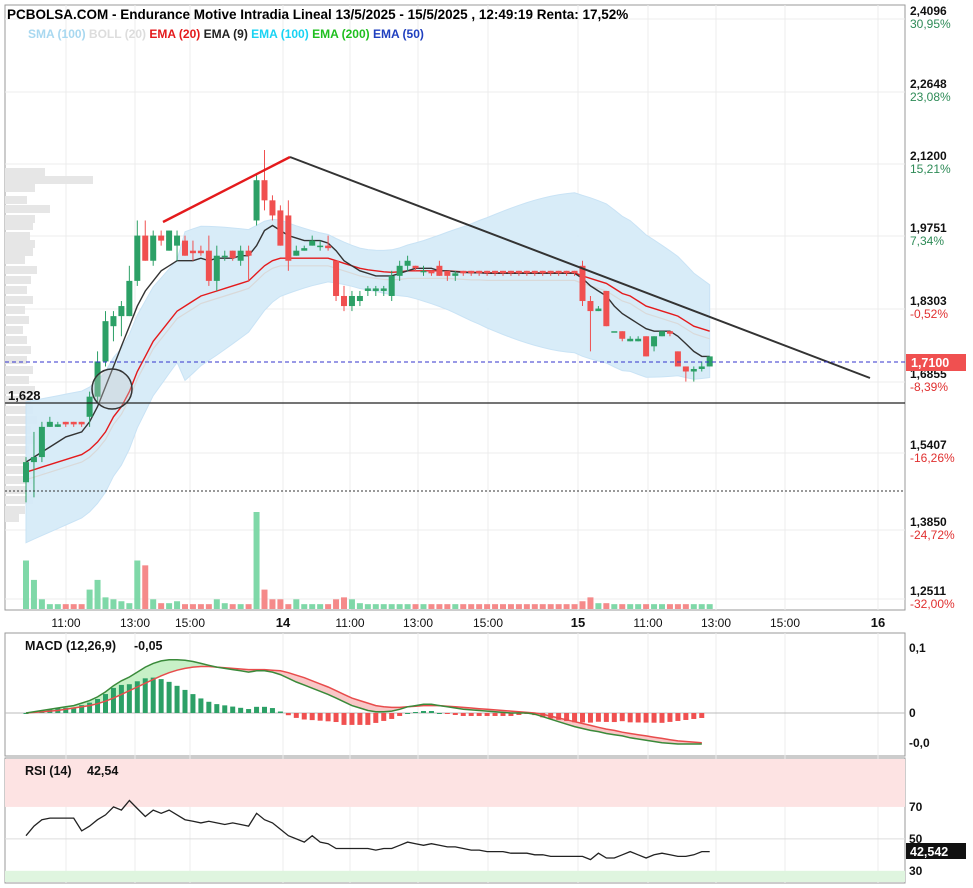  What do you see at coordinates (70, 646) in the screenshot?
I see `macd-label: MACD (12,26,9)` at bounding box center [70, 646].